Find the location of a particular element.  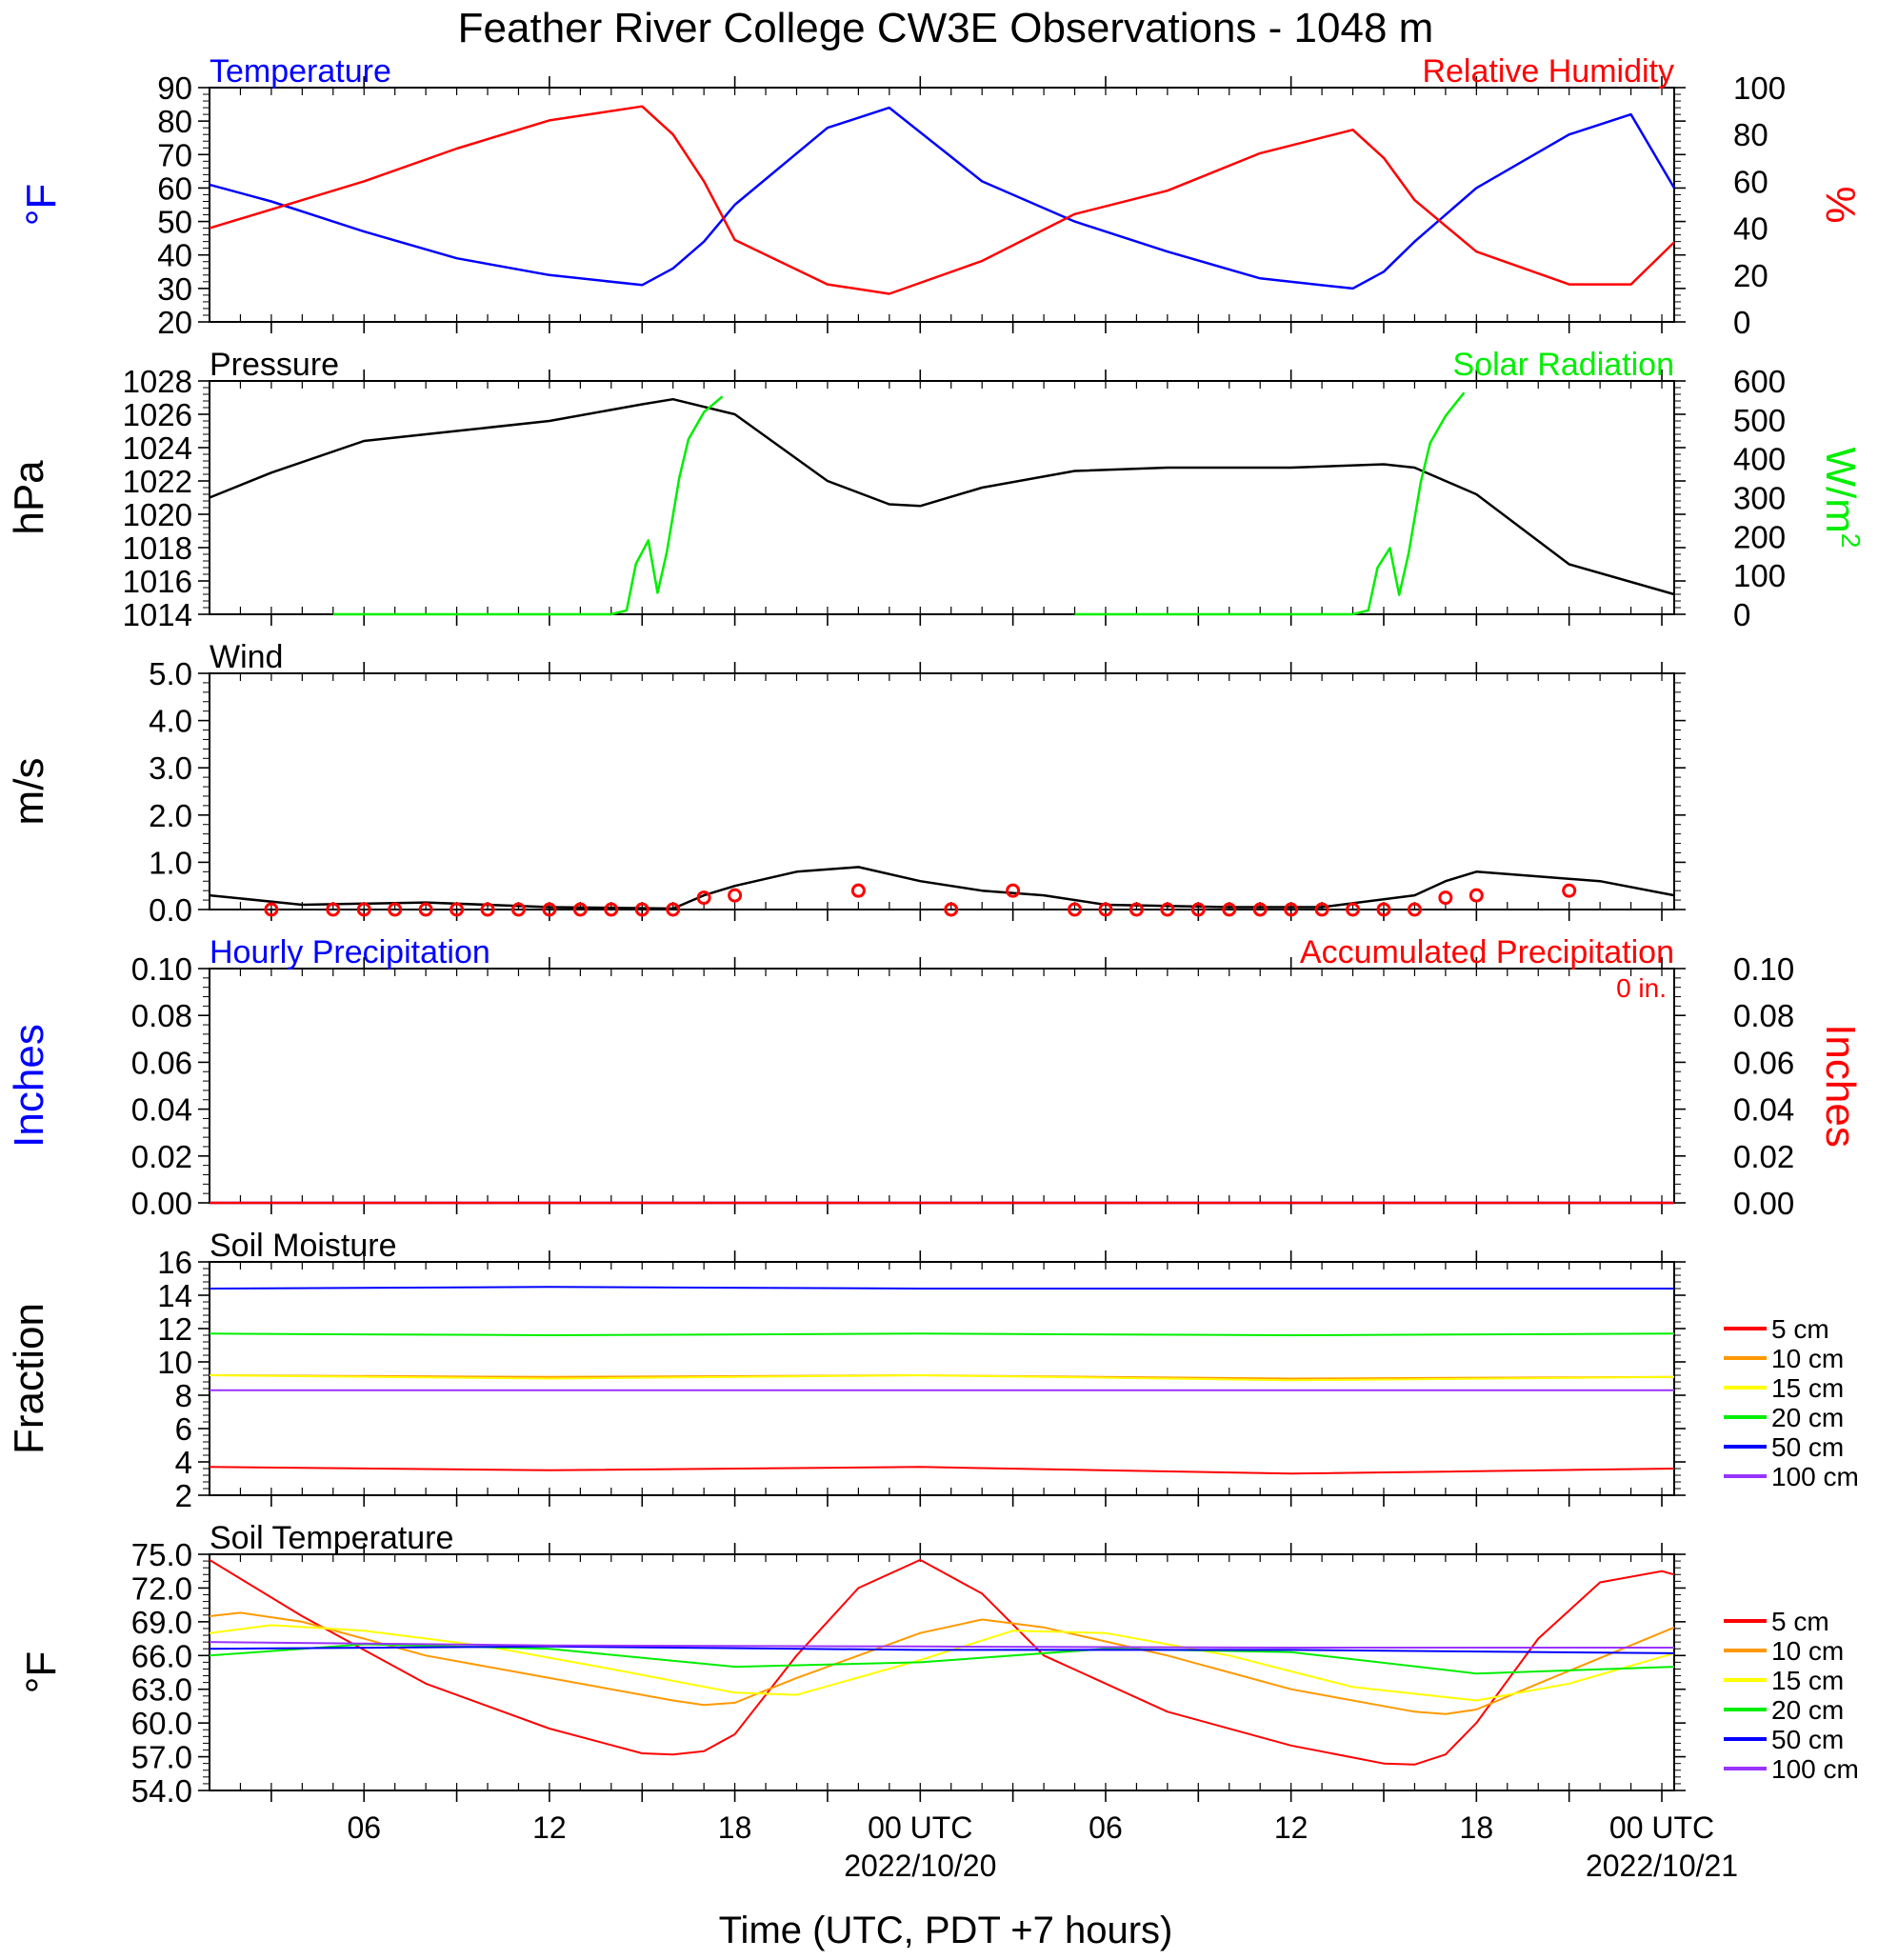

panel-title-left: Hourly Precipitation is located at coordinates (350, 952).